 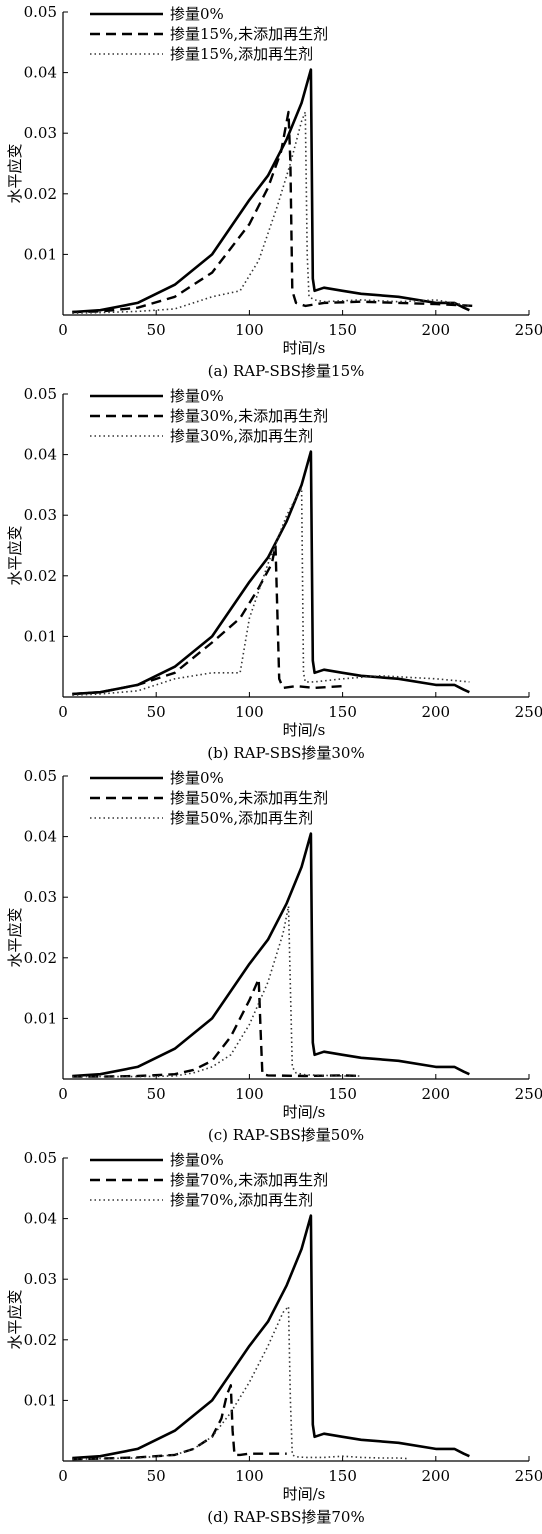 I want to click on legend-entry-label: 掺量30%,添加再生剂, so click(x=241, y=436).